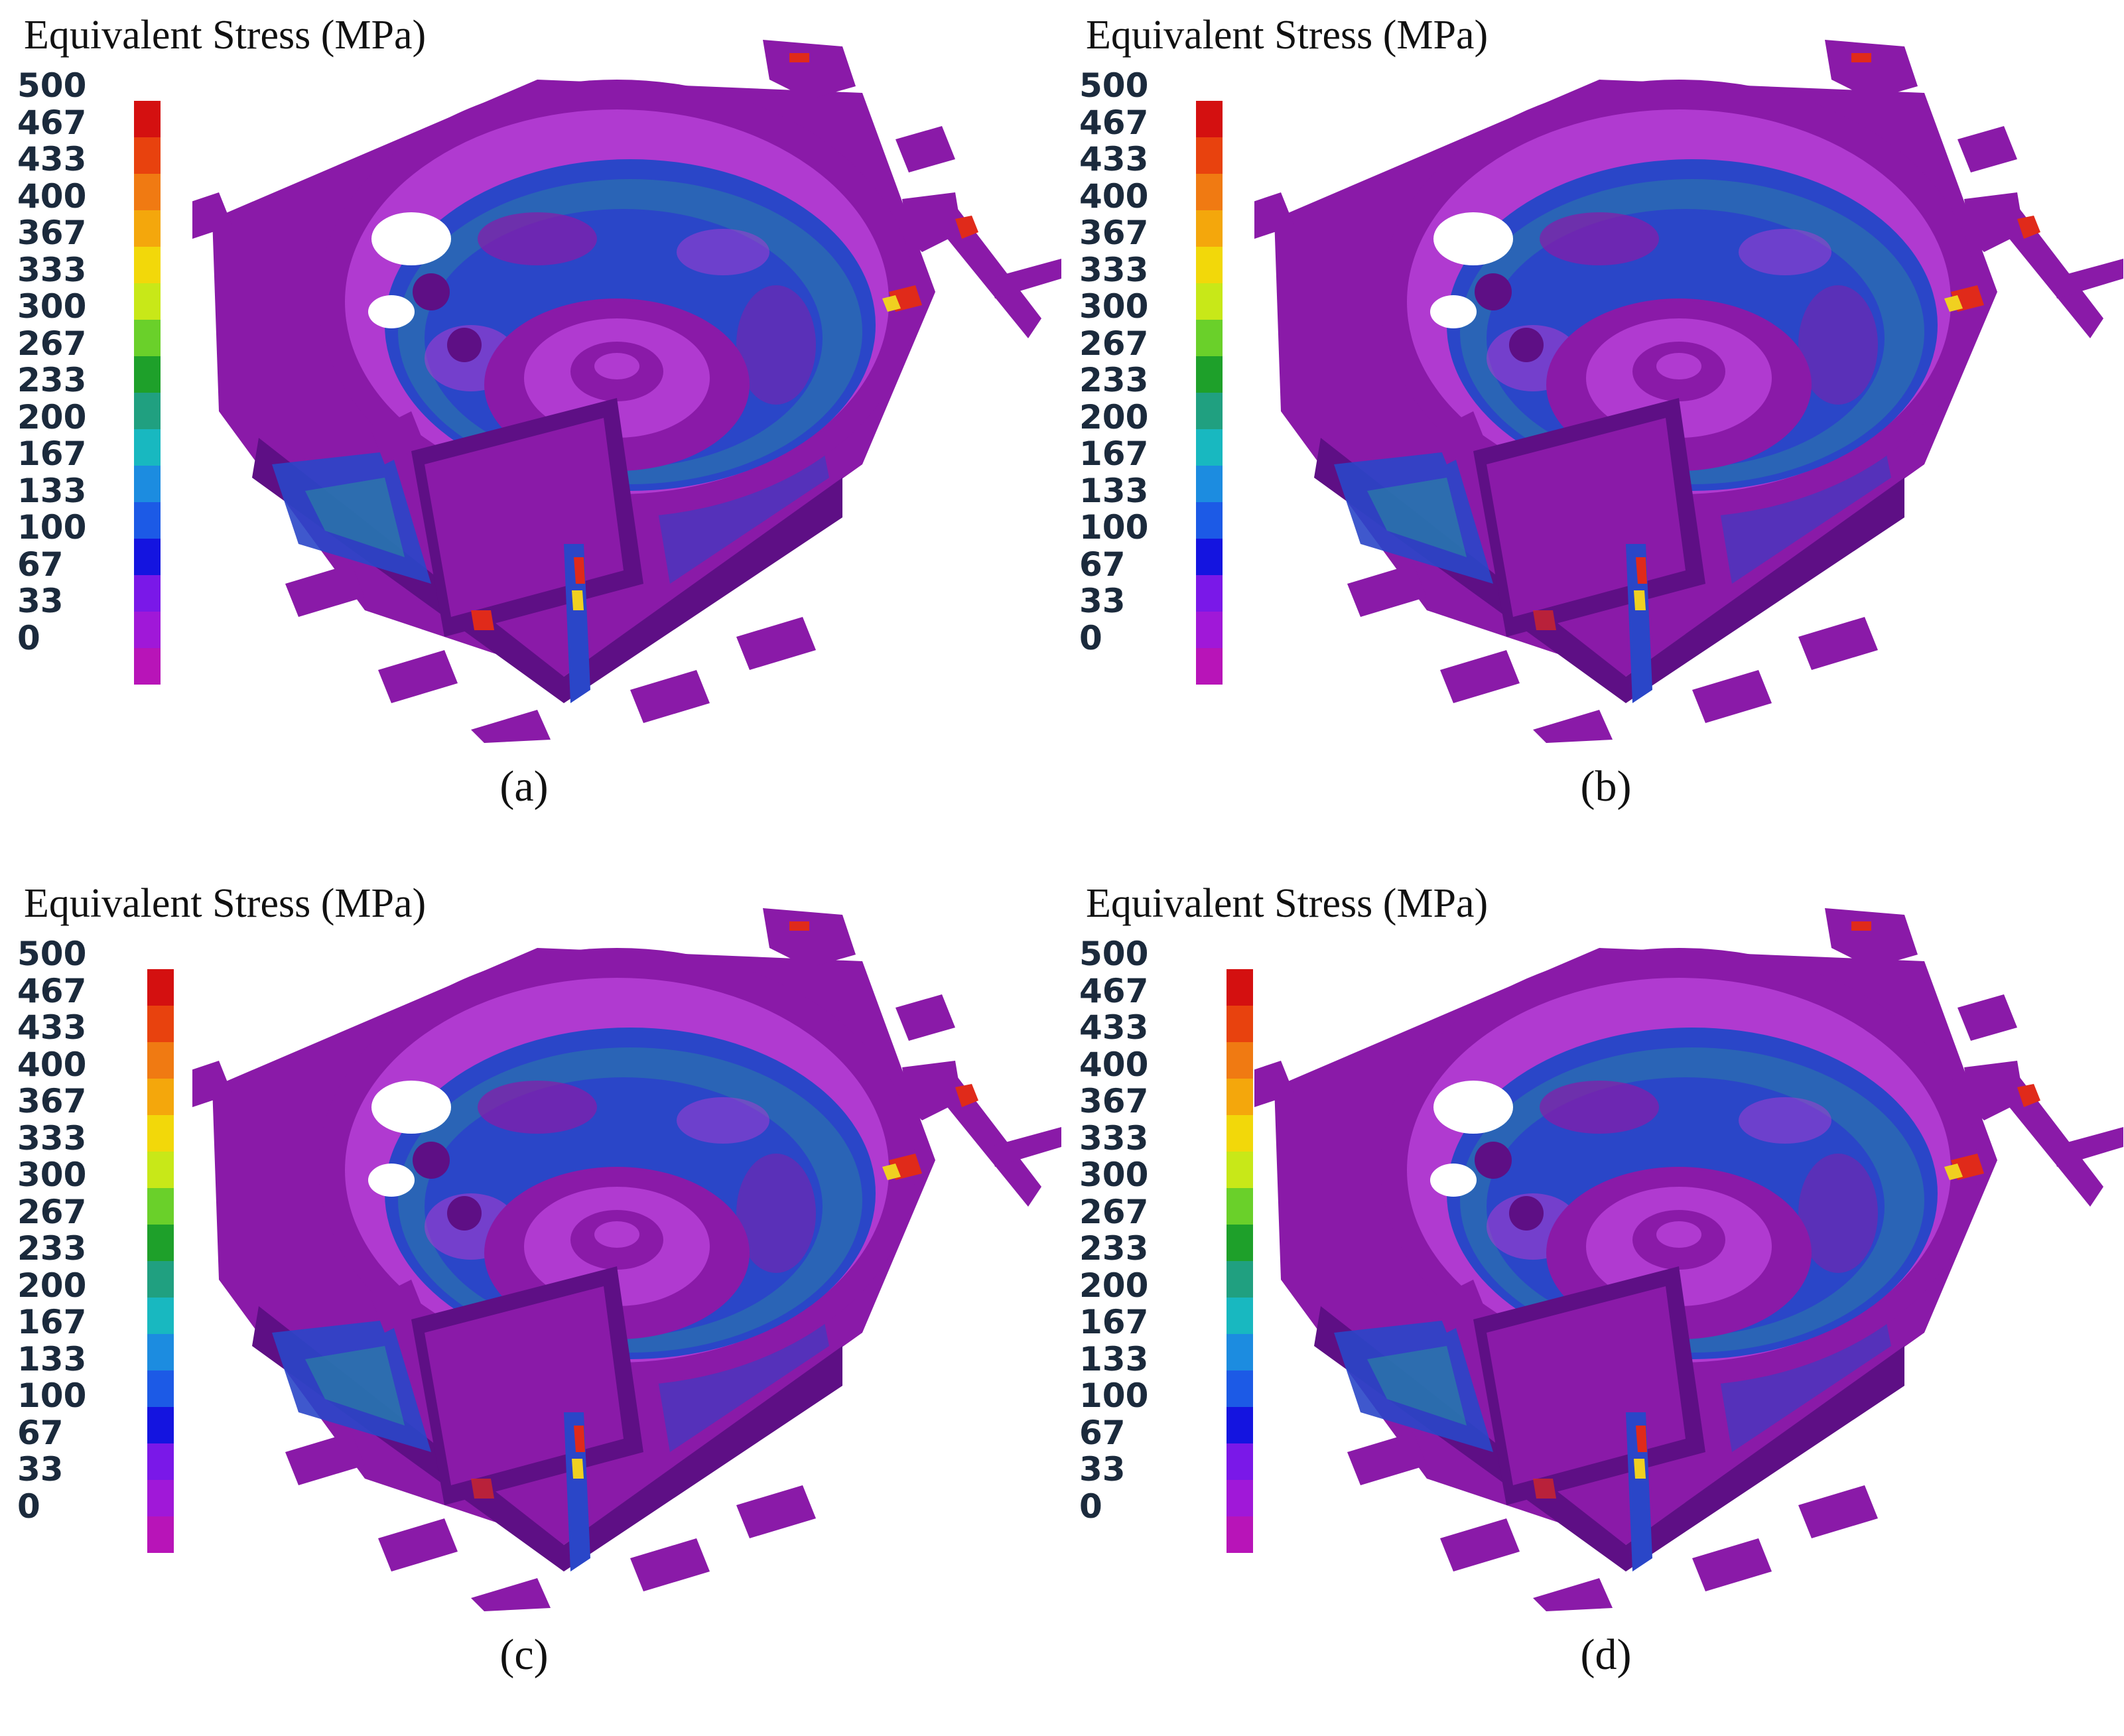 The width and height of the screenshot is (2124, 1736). I want to click on colorbar-tick-label: 100, so click(1114, 527).